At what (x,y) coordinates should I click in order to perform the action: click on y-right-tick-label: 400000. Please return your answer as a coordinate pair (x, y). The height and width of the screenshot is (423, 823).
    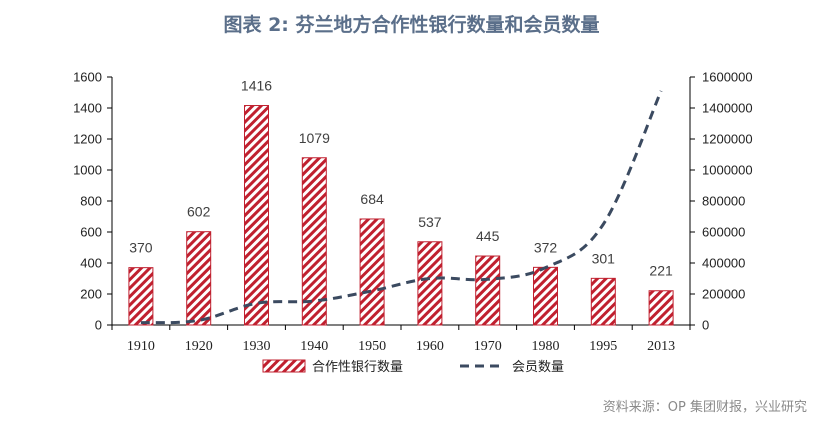
    Looking at the image, I should click on (723, 263).